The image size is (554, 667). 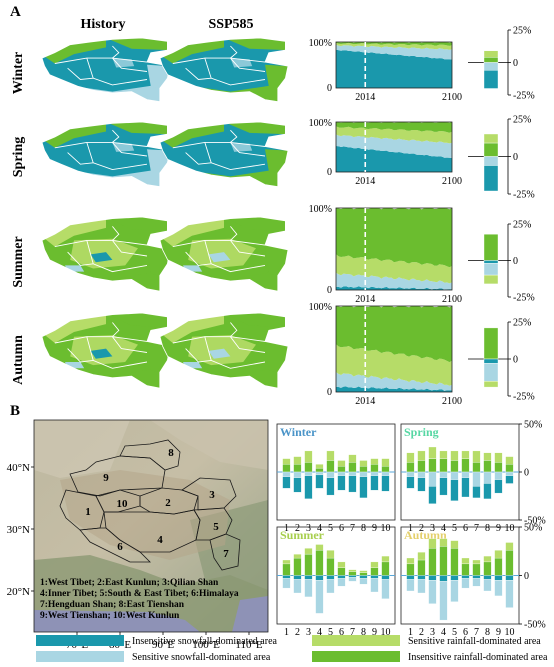 What do you see at coordinates (201, 657) in the screenshot?
I see `legend-label: Sensitive snowfall-dominated area` at bounding box center [201, 657].